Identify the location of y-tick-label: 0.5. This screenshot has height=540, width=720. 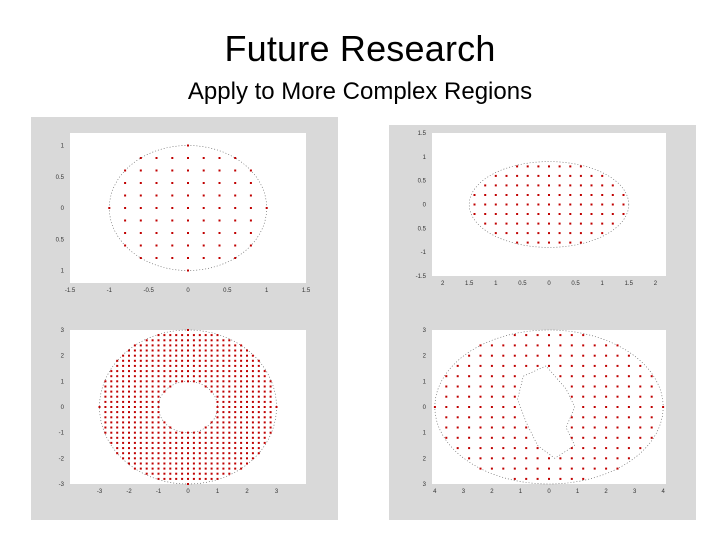
(60, 240).